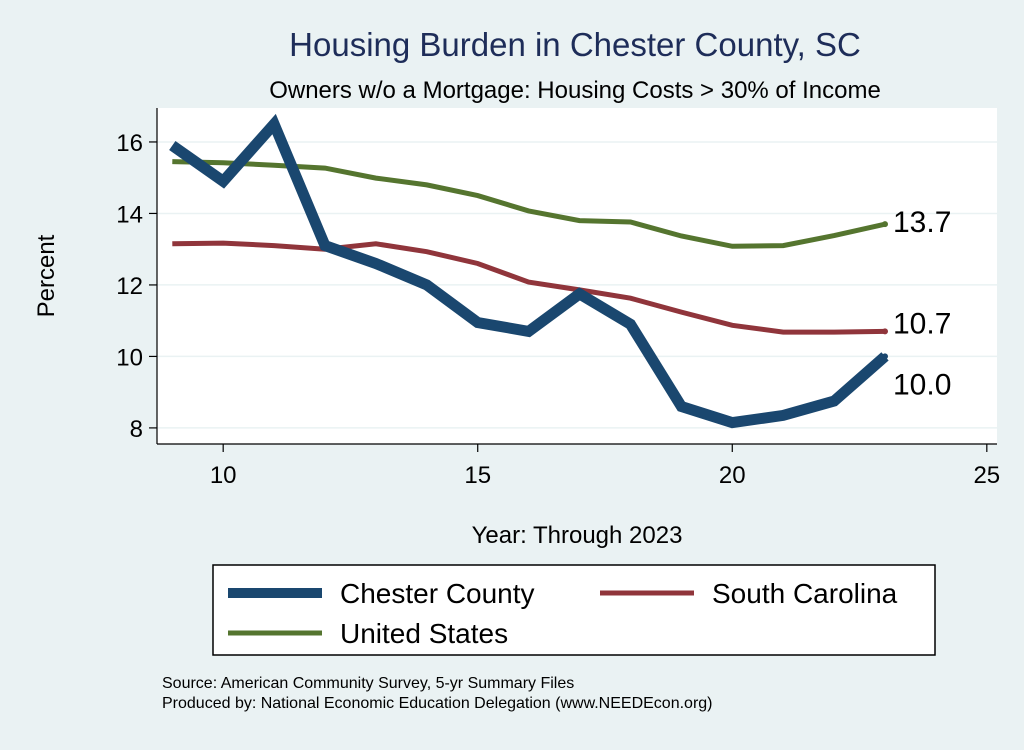 The image size is (1024, 750). I want to click on legend-label-chester-county: Chester County, so click(437, 593).